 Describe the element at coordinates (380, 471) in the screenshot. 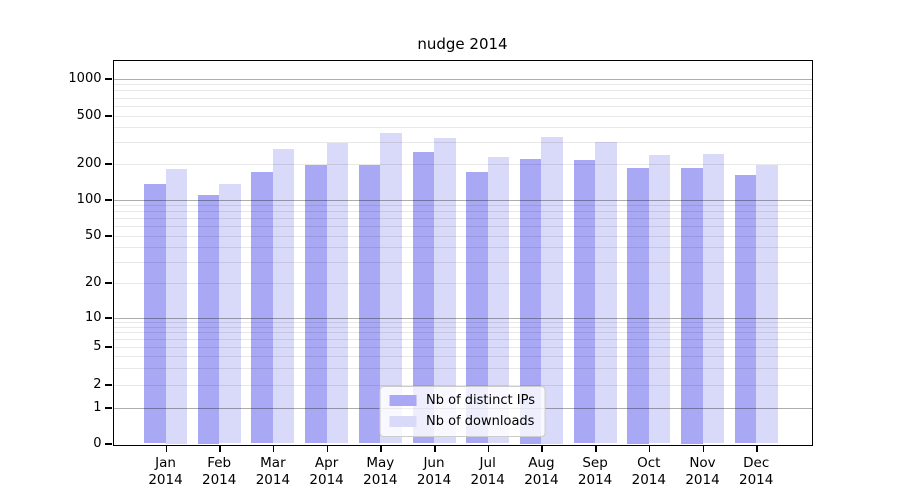

I see `x-tick-label-may: May 2014` at that location.